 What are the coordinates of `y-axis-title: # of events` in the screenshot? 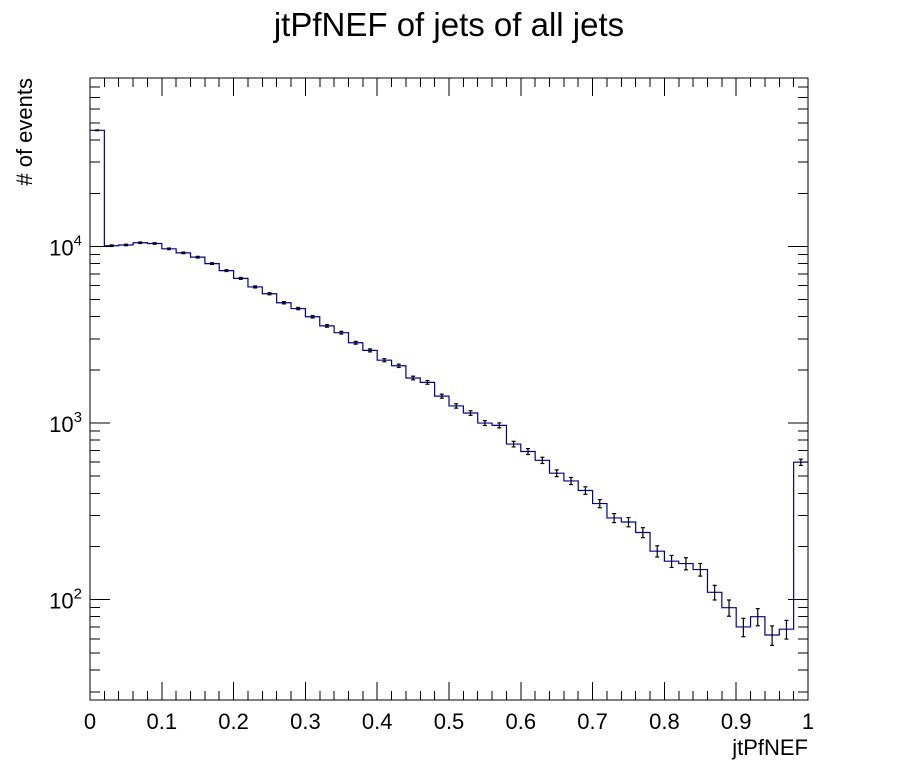 It's located at (24, 132).